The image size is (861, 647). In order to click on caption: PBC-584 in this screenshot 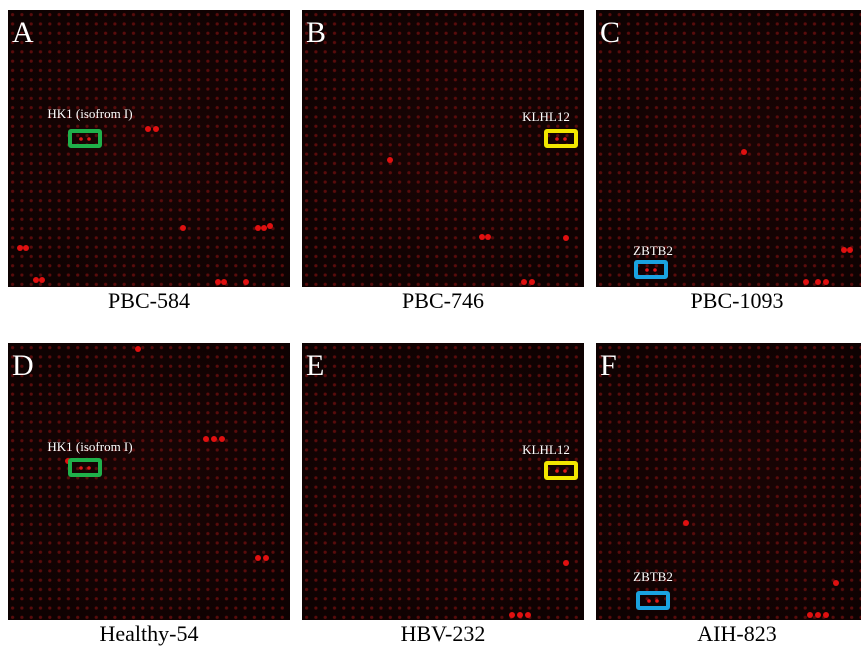, I will do `click(149, 300)`.